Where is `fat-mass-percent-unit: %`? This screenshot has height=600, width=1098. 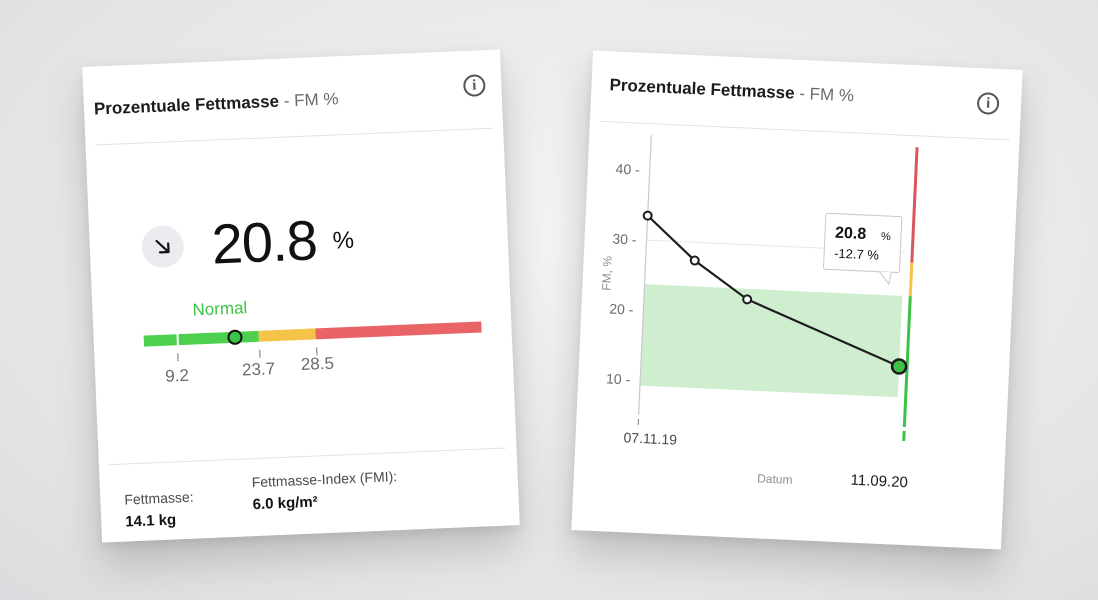
fat-mass-percent-unit: % is located at coordinates (343, 240).